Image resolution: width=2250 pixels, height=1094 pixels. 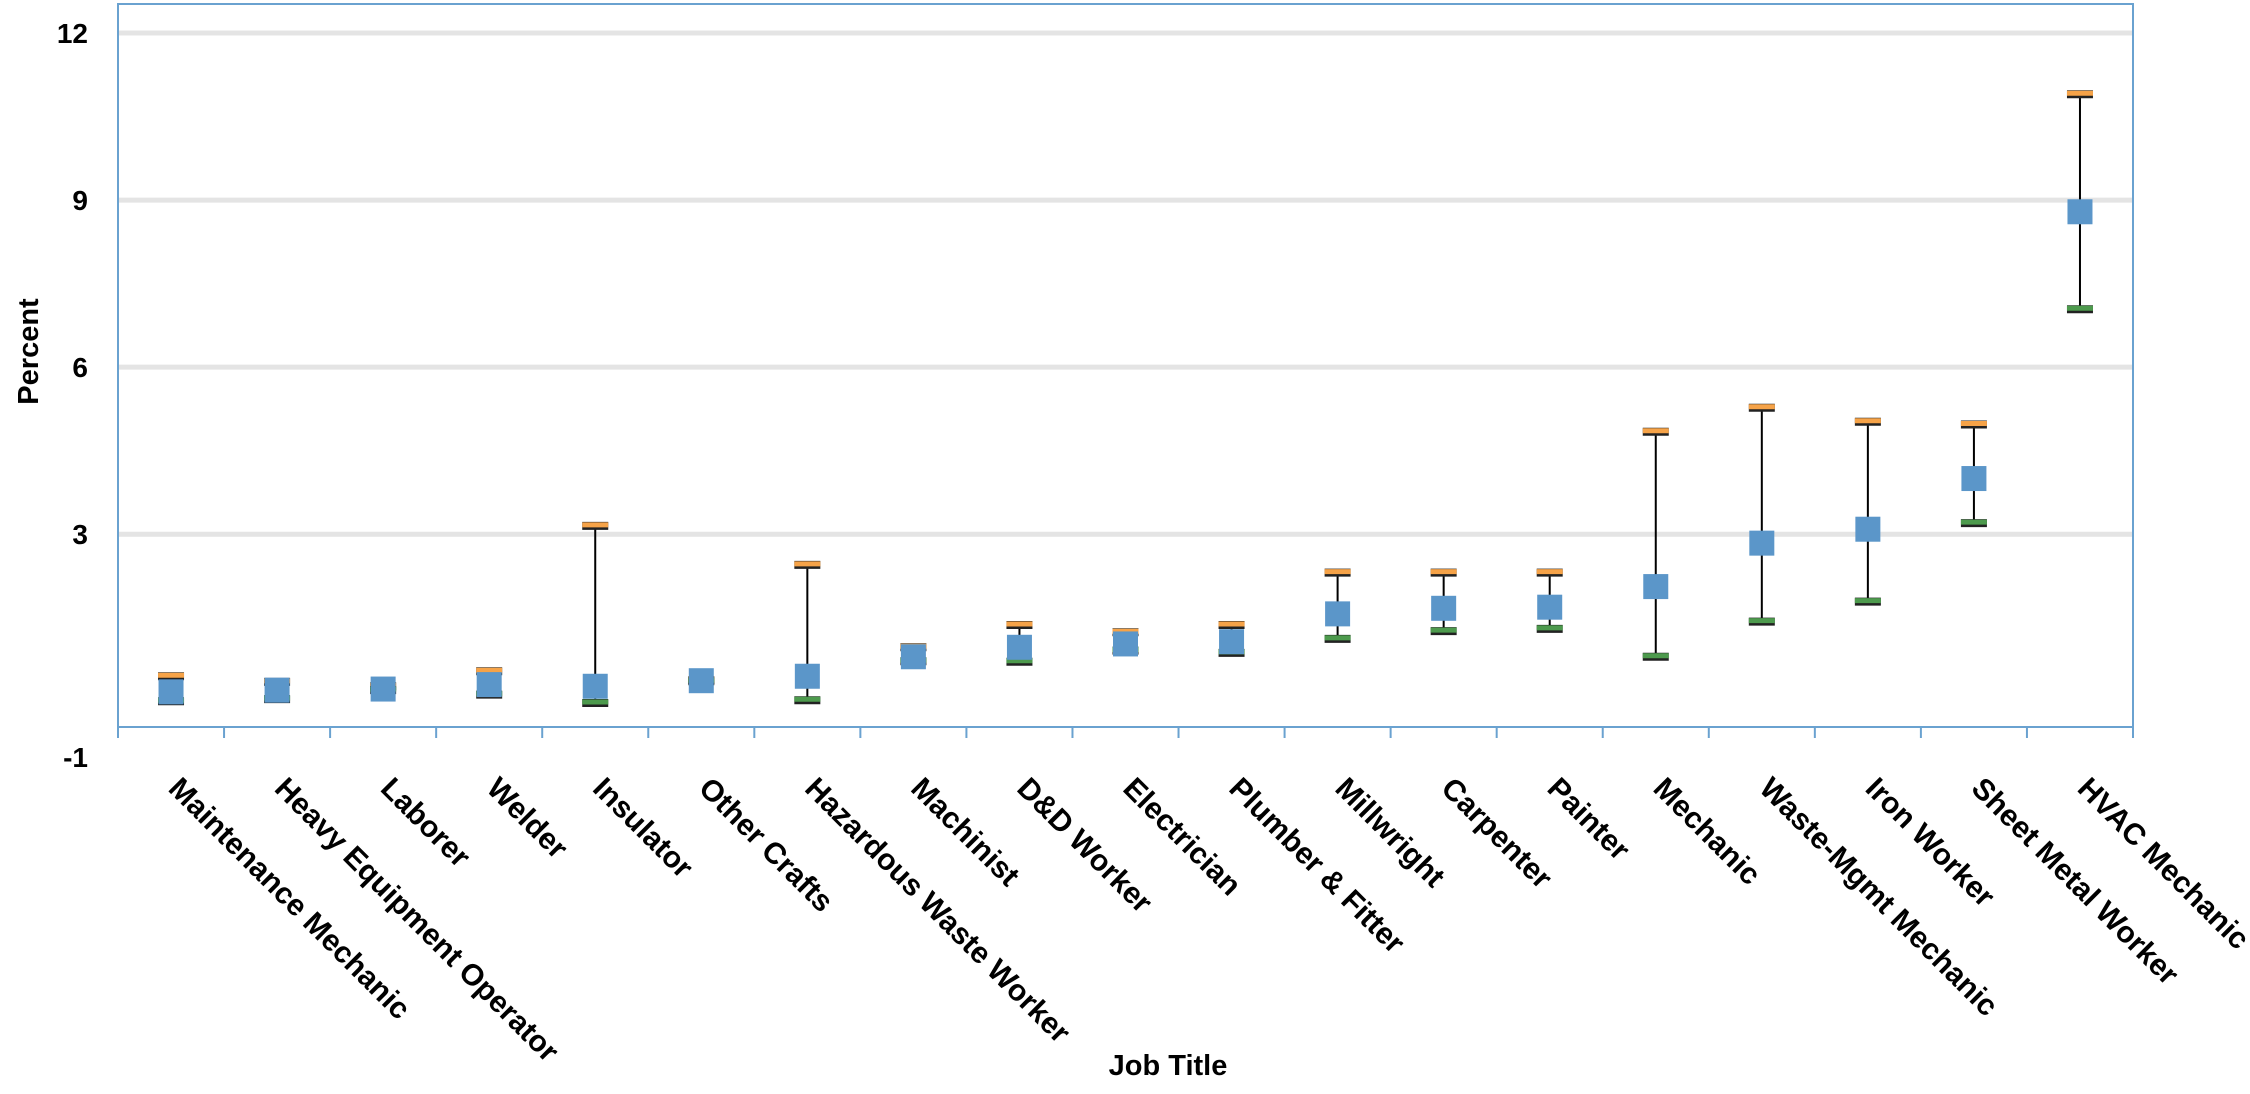 I want to click on y-tick-label: 6, so click(x=80, y=367).